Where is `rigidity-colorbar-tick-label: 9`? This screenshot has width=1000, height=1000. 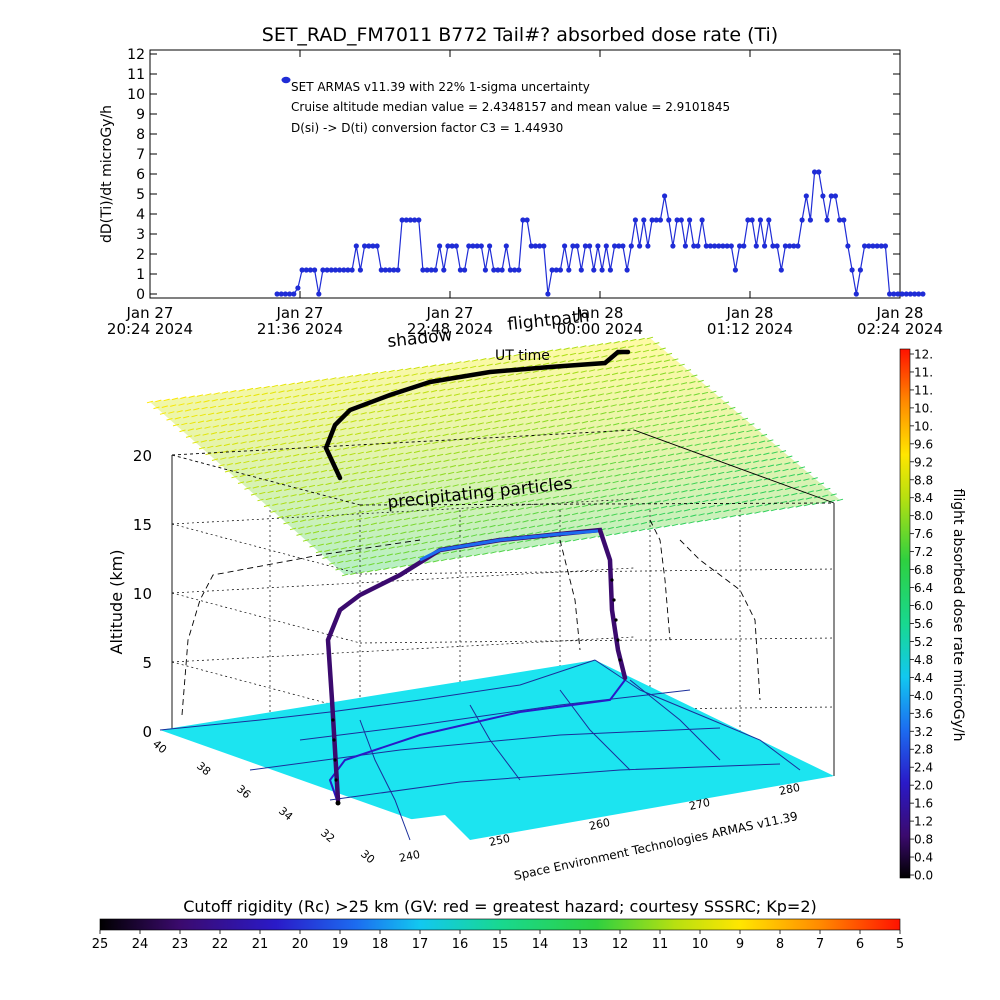
rigidity-colorbar-tick-label: 9 is located at coordinates (740, 944).